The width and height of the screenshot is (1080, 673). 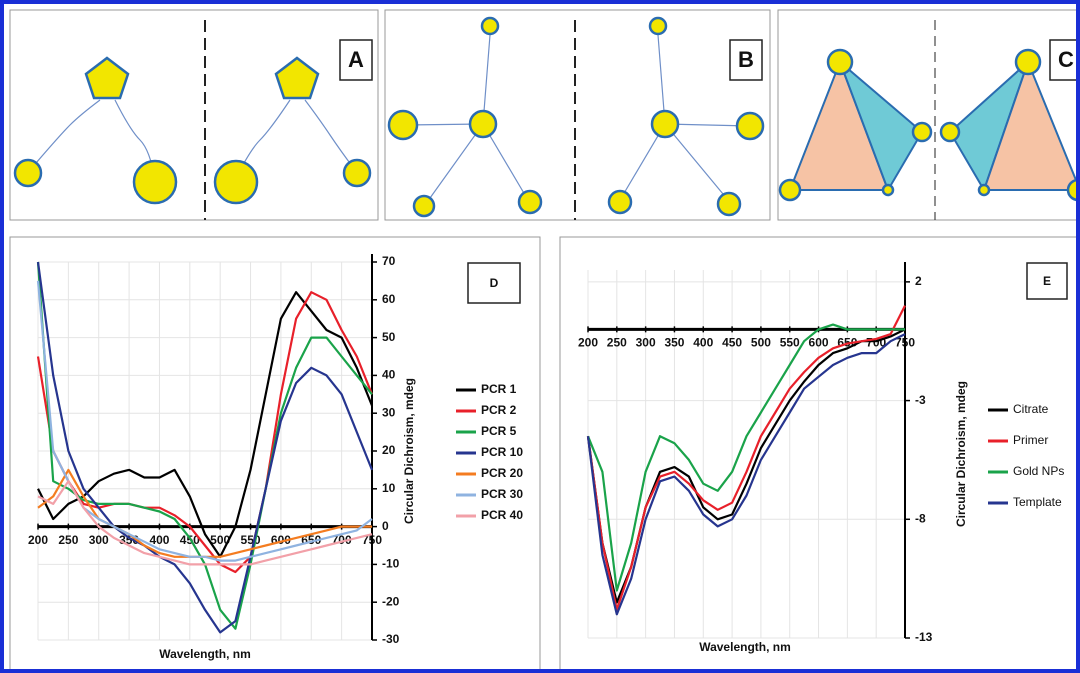 I want to click on y-tick-label: -8, so click(x=920, y=518).